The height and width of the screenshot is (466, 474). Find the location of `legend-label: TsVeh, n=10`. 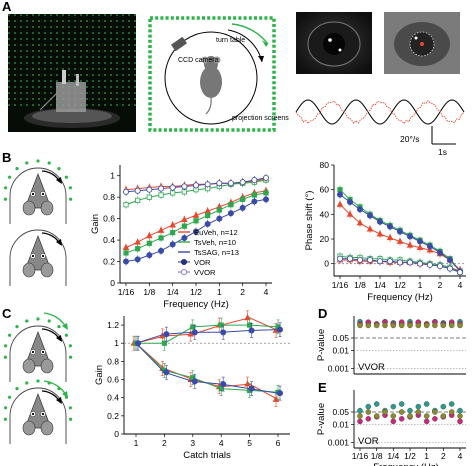

legend-label: TsVeh, n=10 is located at coordinates (215, 242).